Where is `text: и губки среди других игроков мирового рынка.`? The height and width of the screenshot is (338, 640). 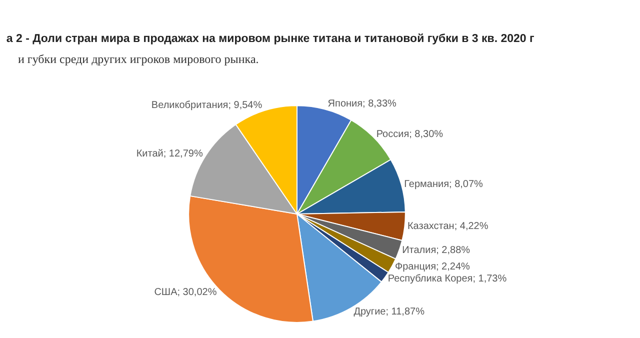 text: и губки среди других игроков мирового рынка. is located at coordinates (138, 59).